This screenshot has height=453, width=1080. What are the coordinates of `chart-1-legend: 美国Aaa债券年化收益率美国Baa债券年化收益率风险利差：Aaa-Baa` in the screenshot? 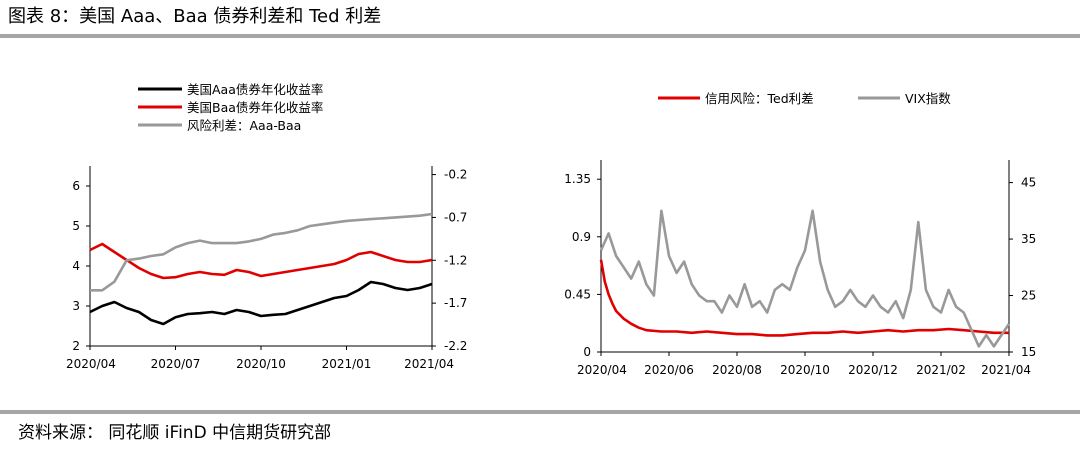 It's located at (230, 107).